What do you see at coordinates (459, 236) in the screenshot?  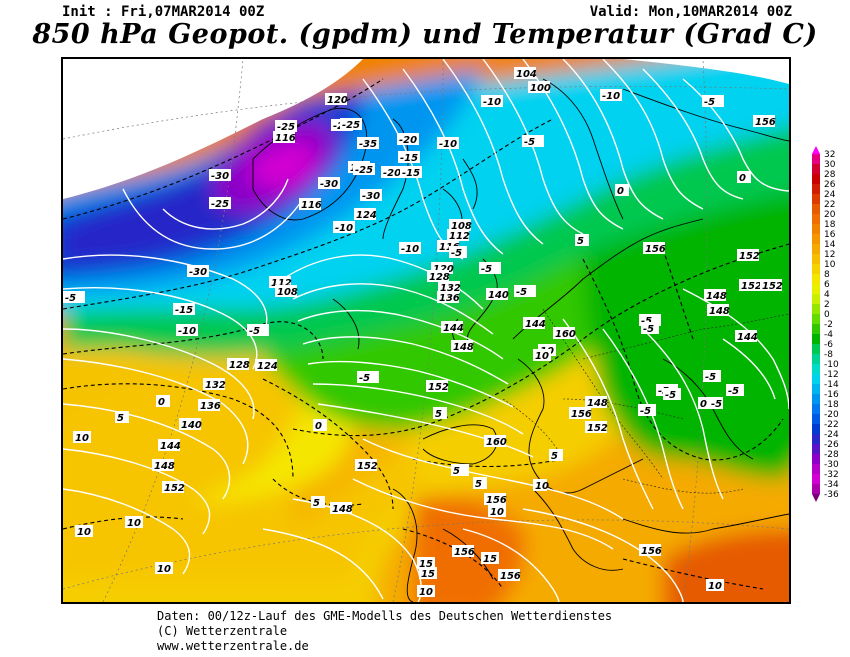 I see `geo-label: 112` at bounding box center [459, 236].